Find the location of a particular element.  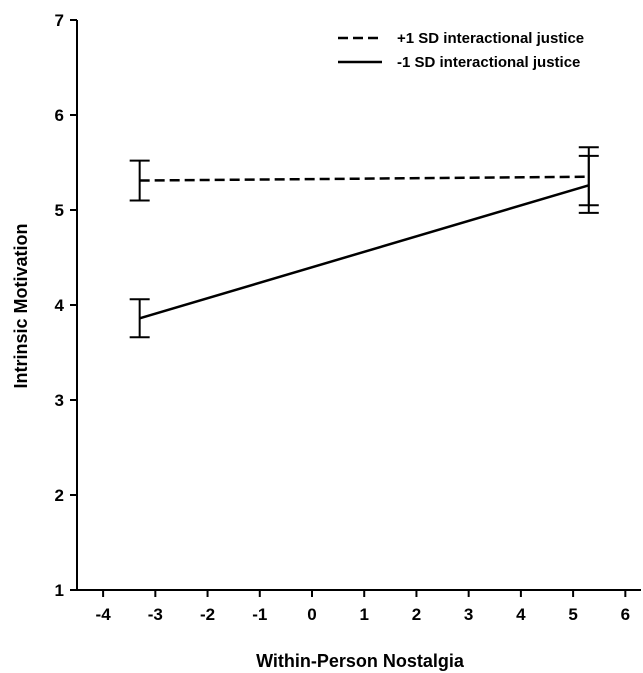

x-tick-label: -3 is located at coordinates (155, 614).